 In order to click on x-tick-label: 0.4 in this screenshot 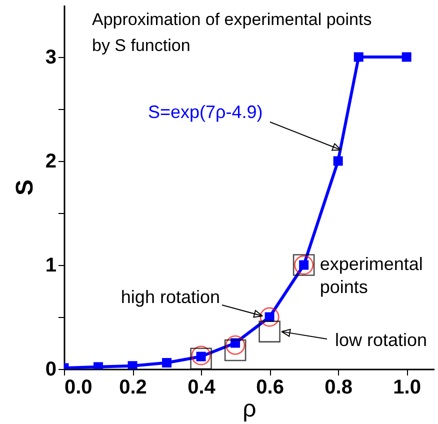, I will do `click(202, 387)`.